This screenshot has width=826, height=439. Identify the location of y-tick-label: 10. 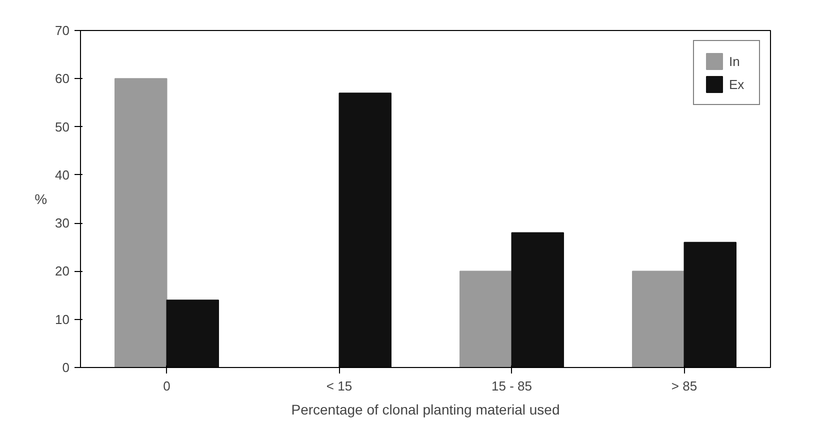
(62, 319).